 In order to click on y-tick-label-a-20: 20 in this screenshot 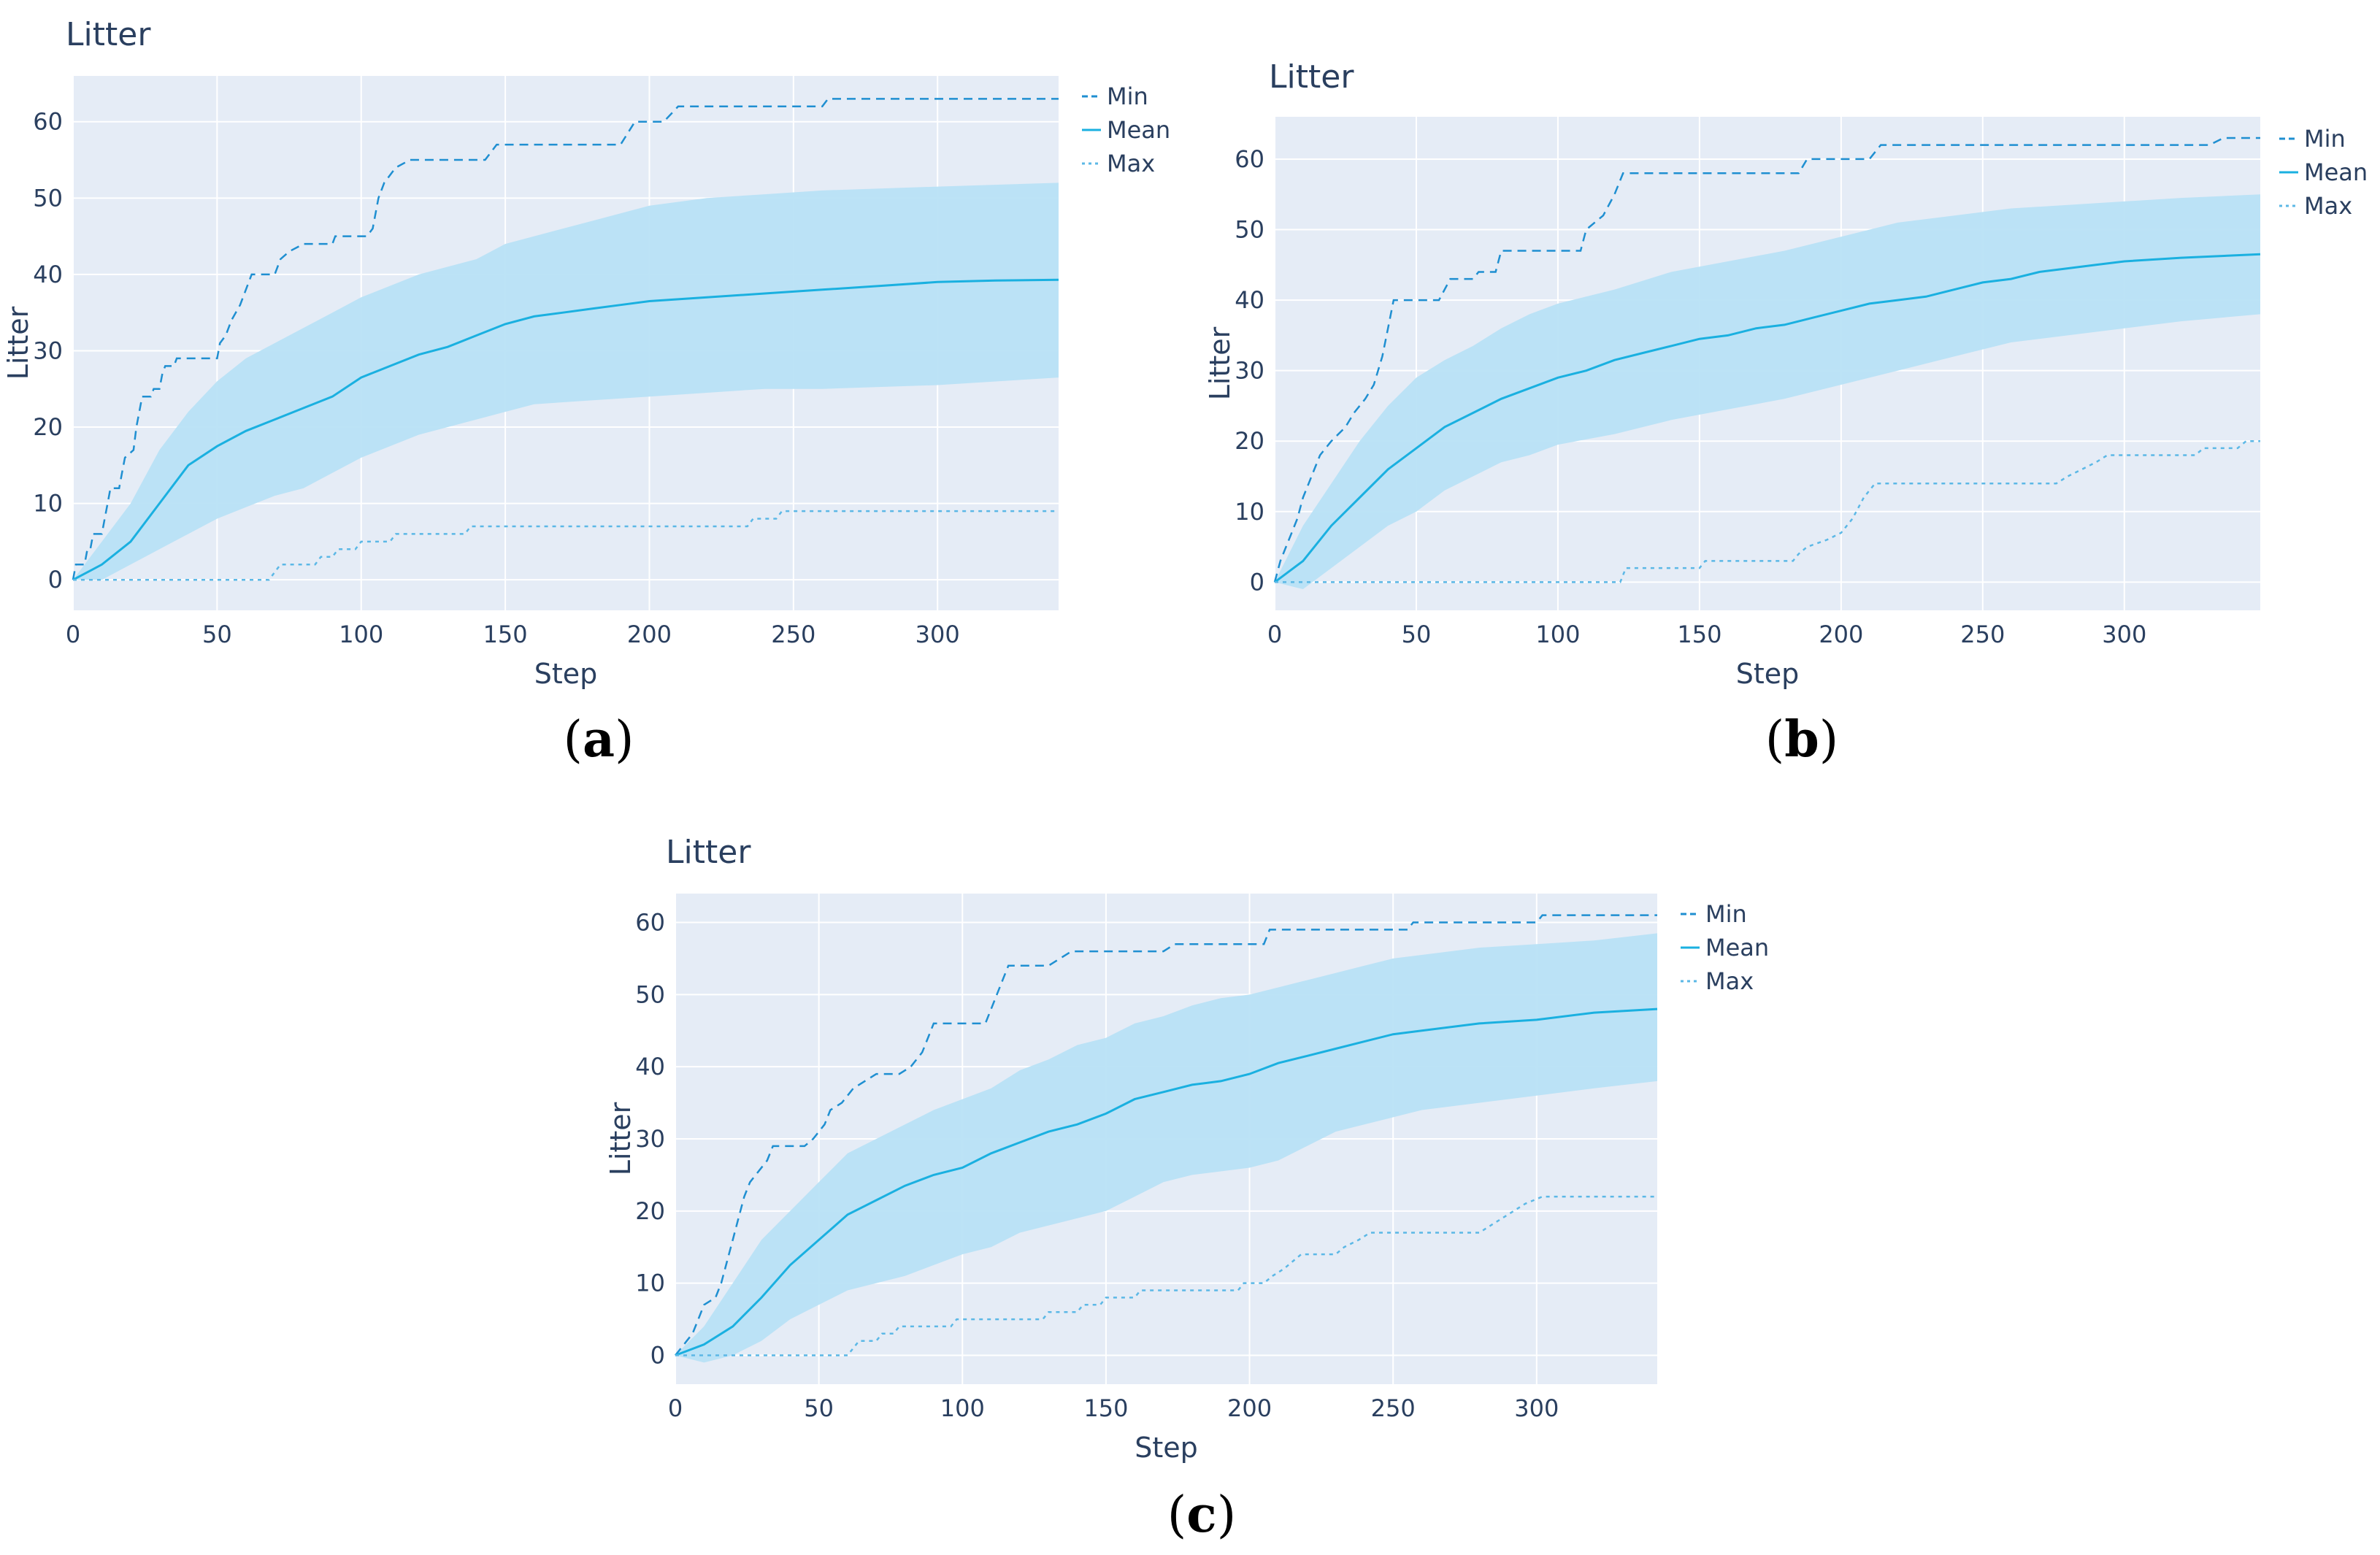, I will do `click(48, 427)`.